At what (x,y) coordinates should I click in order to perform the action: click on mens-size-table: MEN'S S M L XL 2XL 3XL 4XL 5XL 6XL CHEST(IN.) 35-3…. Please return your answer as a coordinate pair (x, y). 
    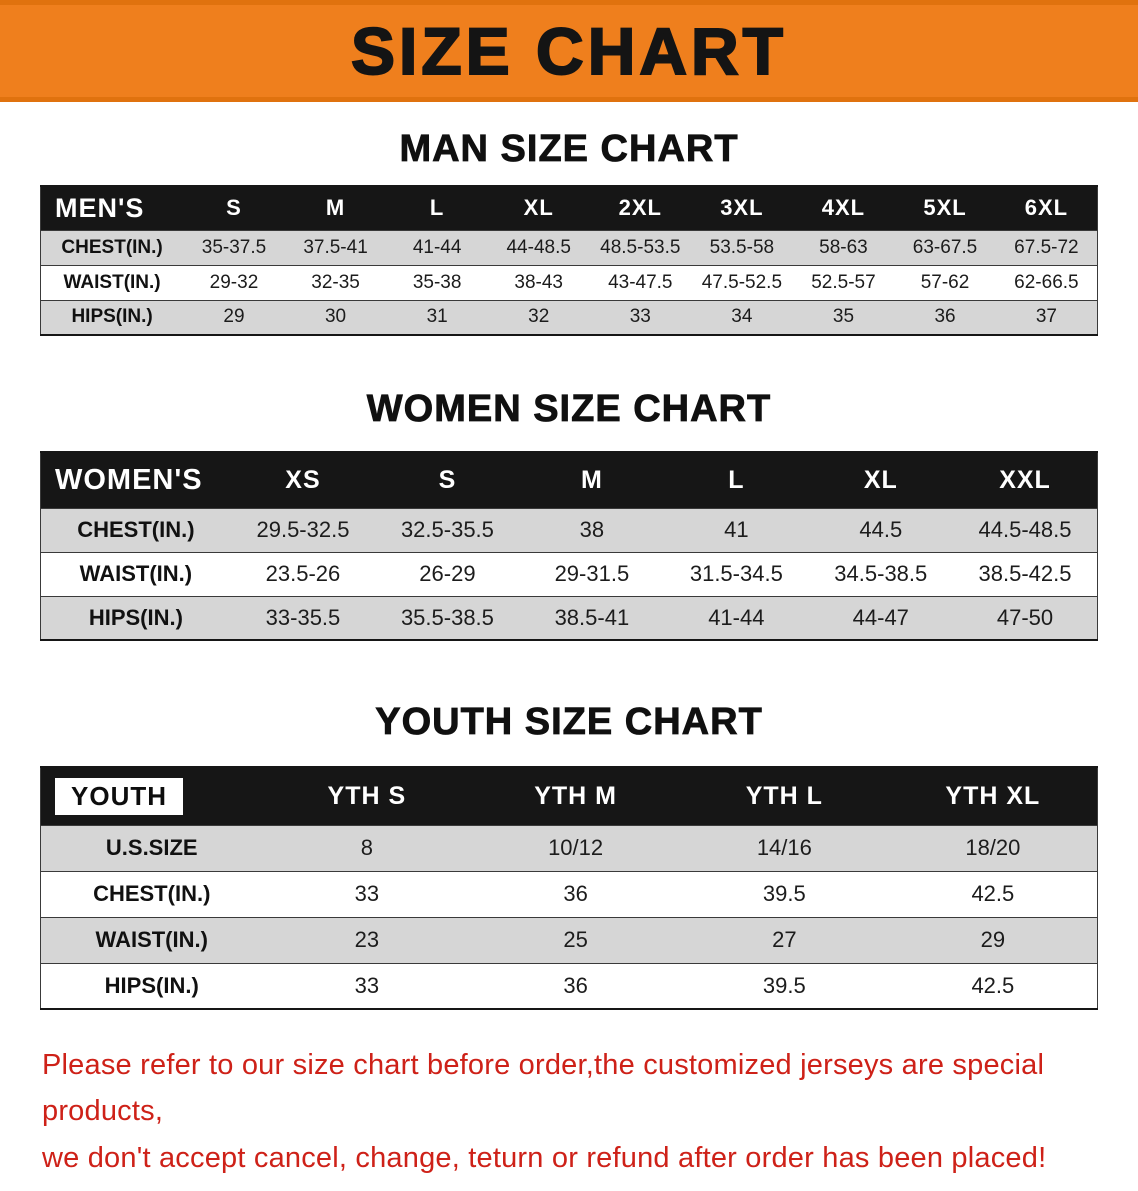
    Looking at the image, I should click on (569, 260).